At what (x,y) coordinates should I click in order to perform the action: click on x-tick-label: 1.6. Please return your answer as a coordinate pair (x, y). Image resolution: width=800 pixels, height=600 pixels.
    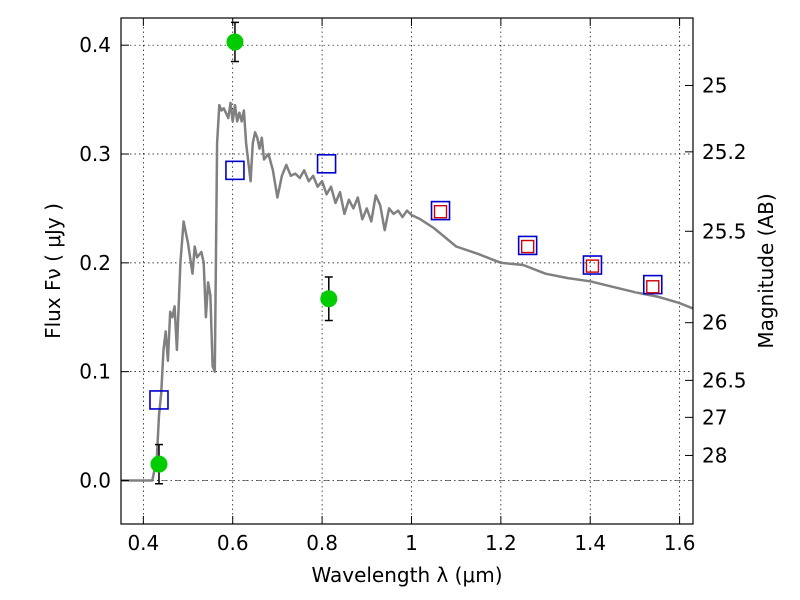
    Looking at the image, I should click on (680, 543).